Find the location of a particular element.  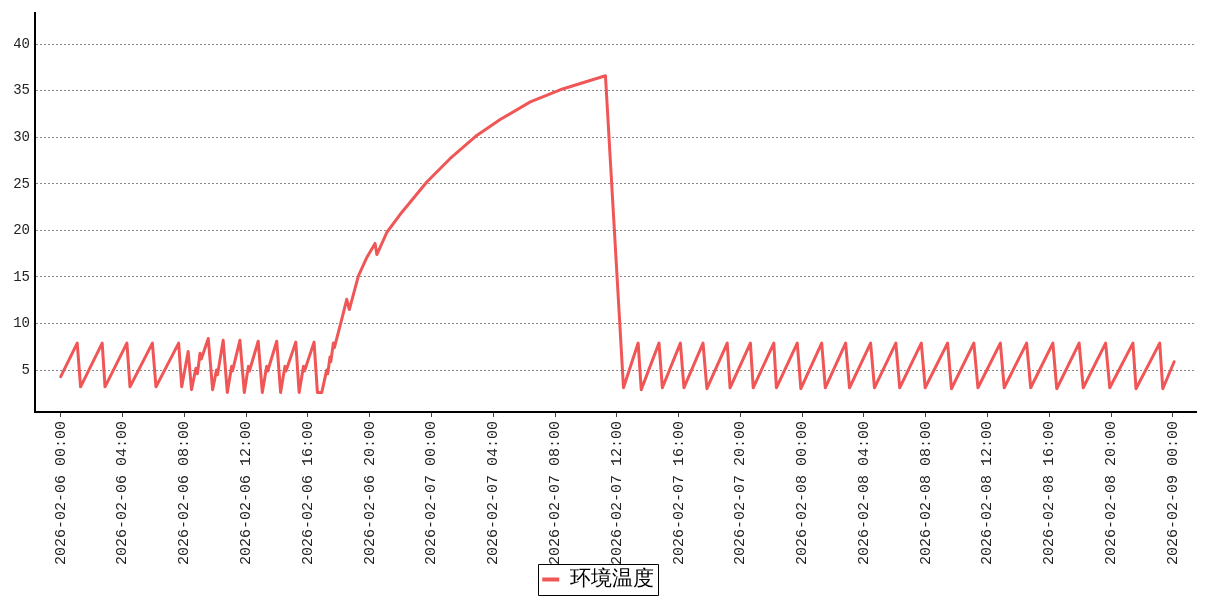

x-tick-label: 2026-02-08 16:00 is located at coordinates (1050, 493).